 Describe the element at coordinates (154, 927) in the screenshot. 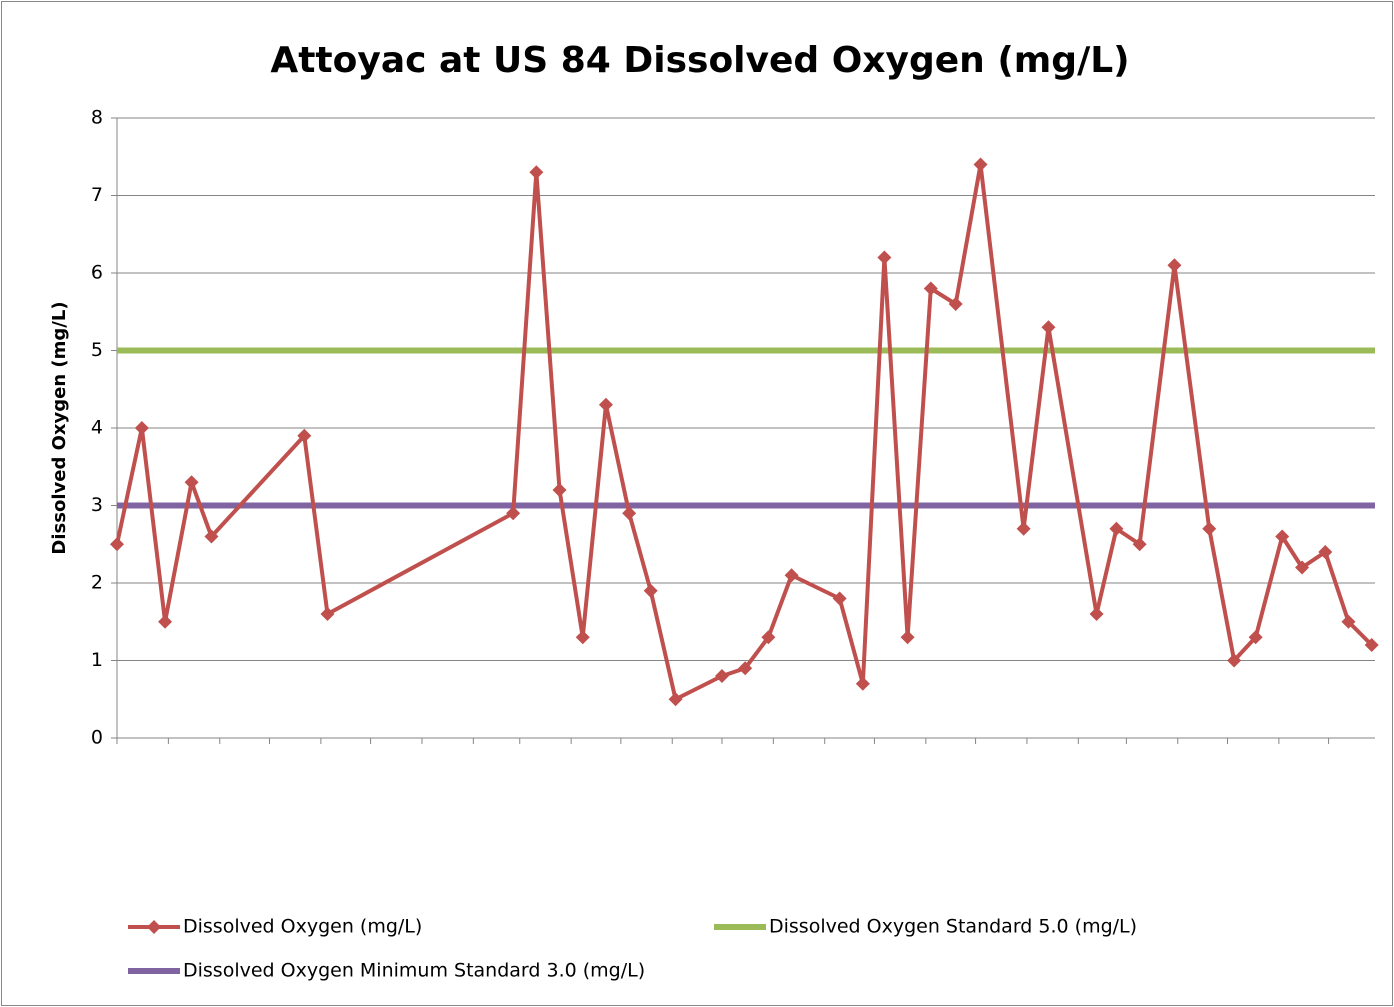

I see `legend-marker` at that location.